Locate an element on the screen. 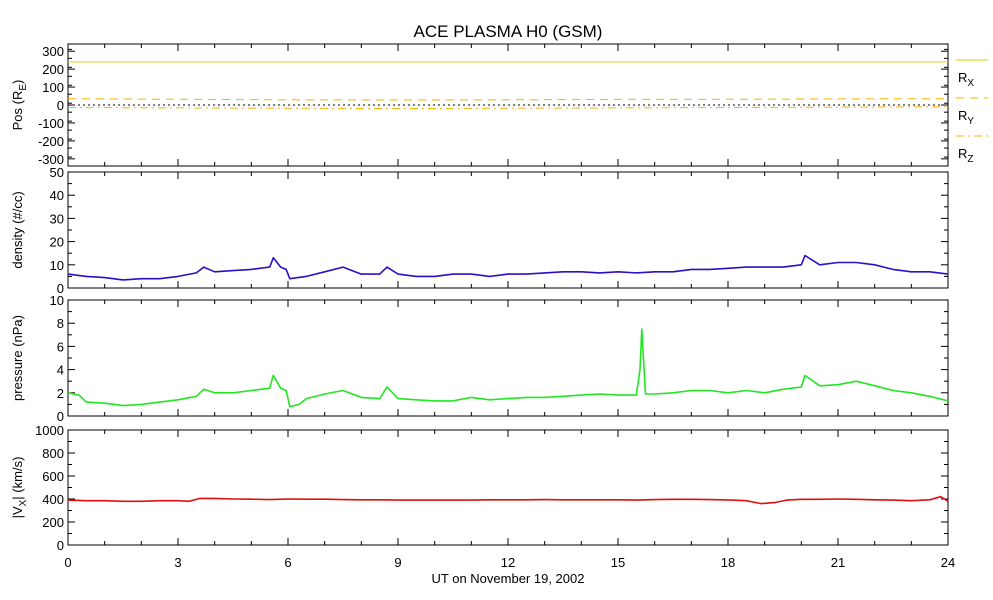  y-tick-label: 6 is located at coordinates (60, 346).